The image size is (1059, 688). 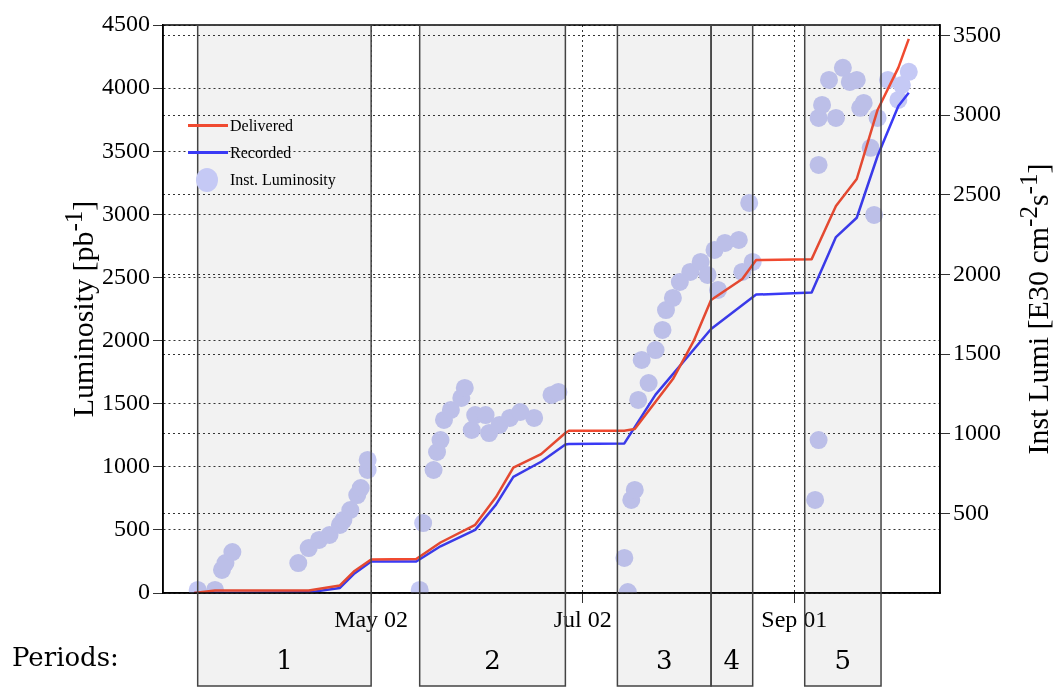 What do you see at coordinates (262, 125) in the screenshot?
I see `legend-label: Delivered` at bounding box center [262, 125].